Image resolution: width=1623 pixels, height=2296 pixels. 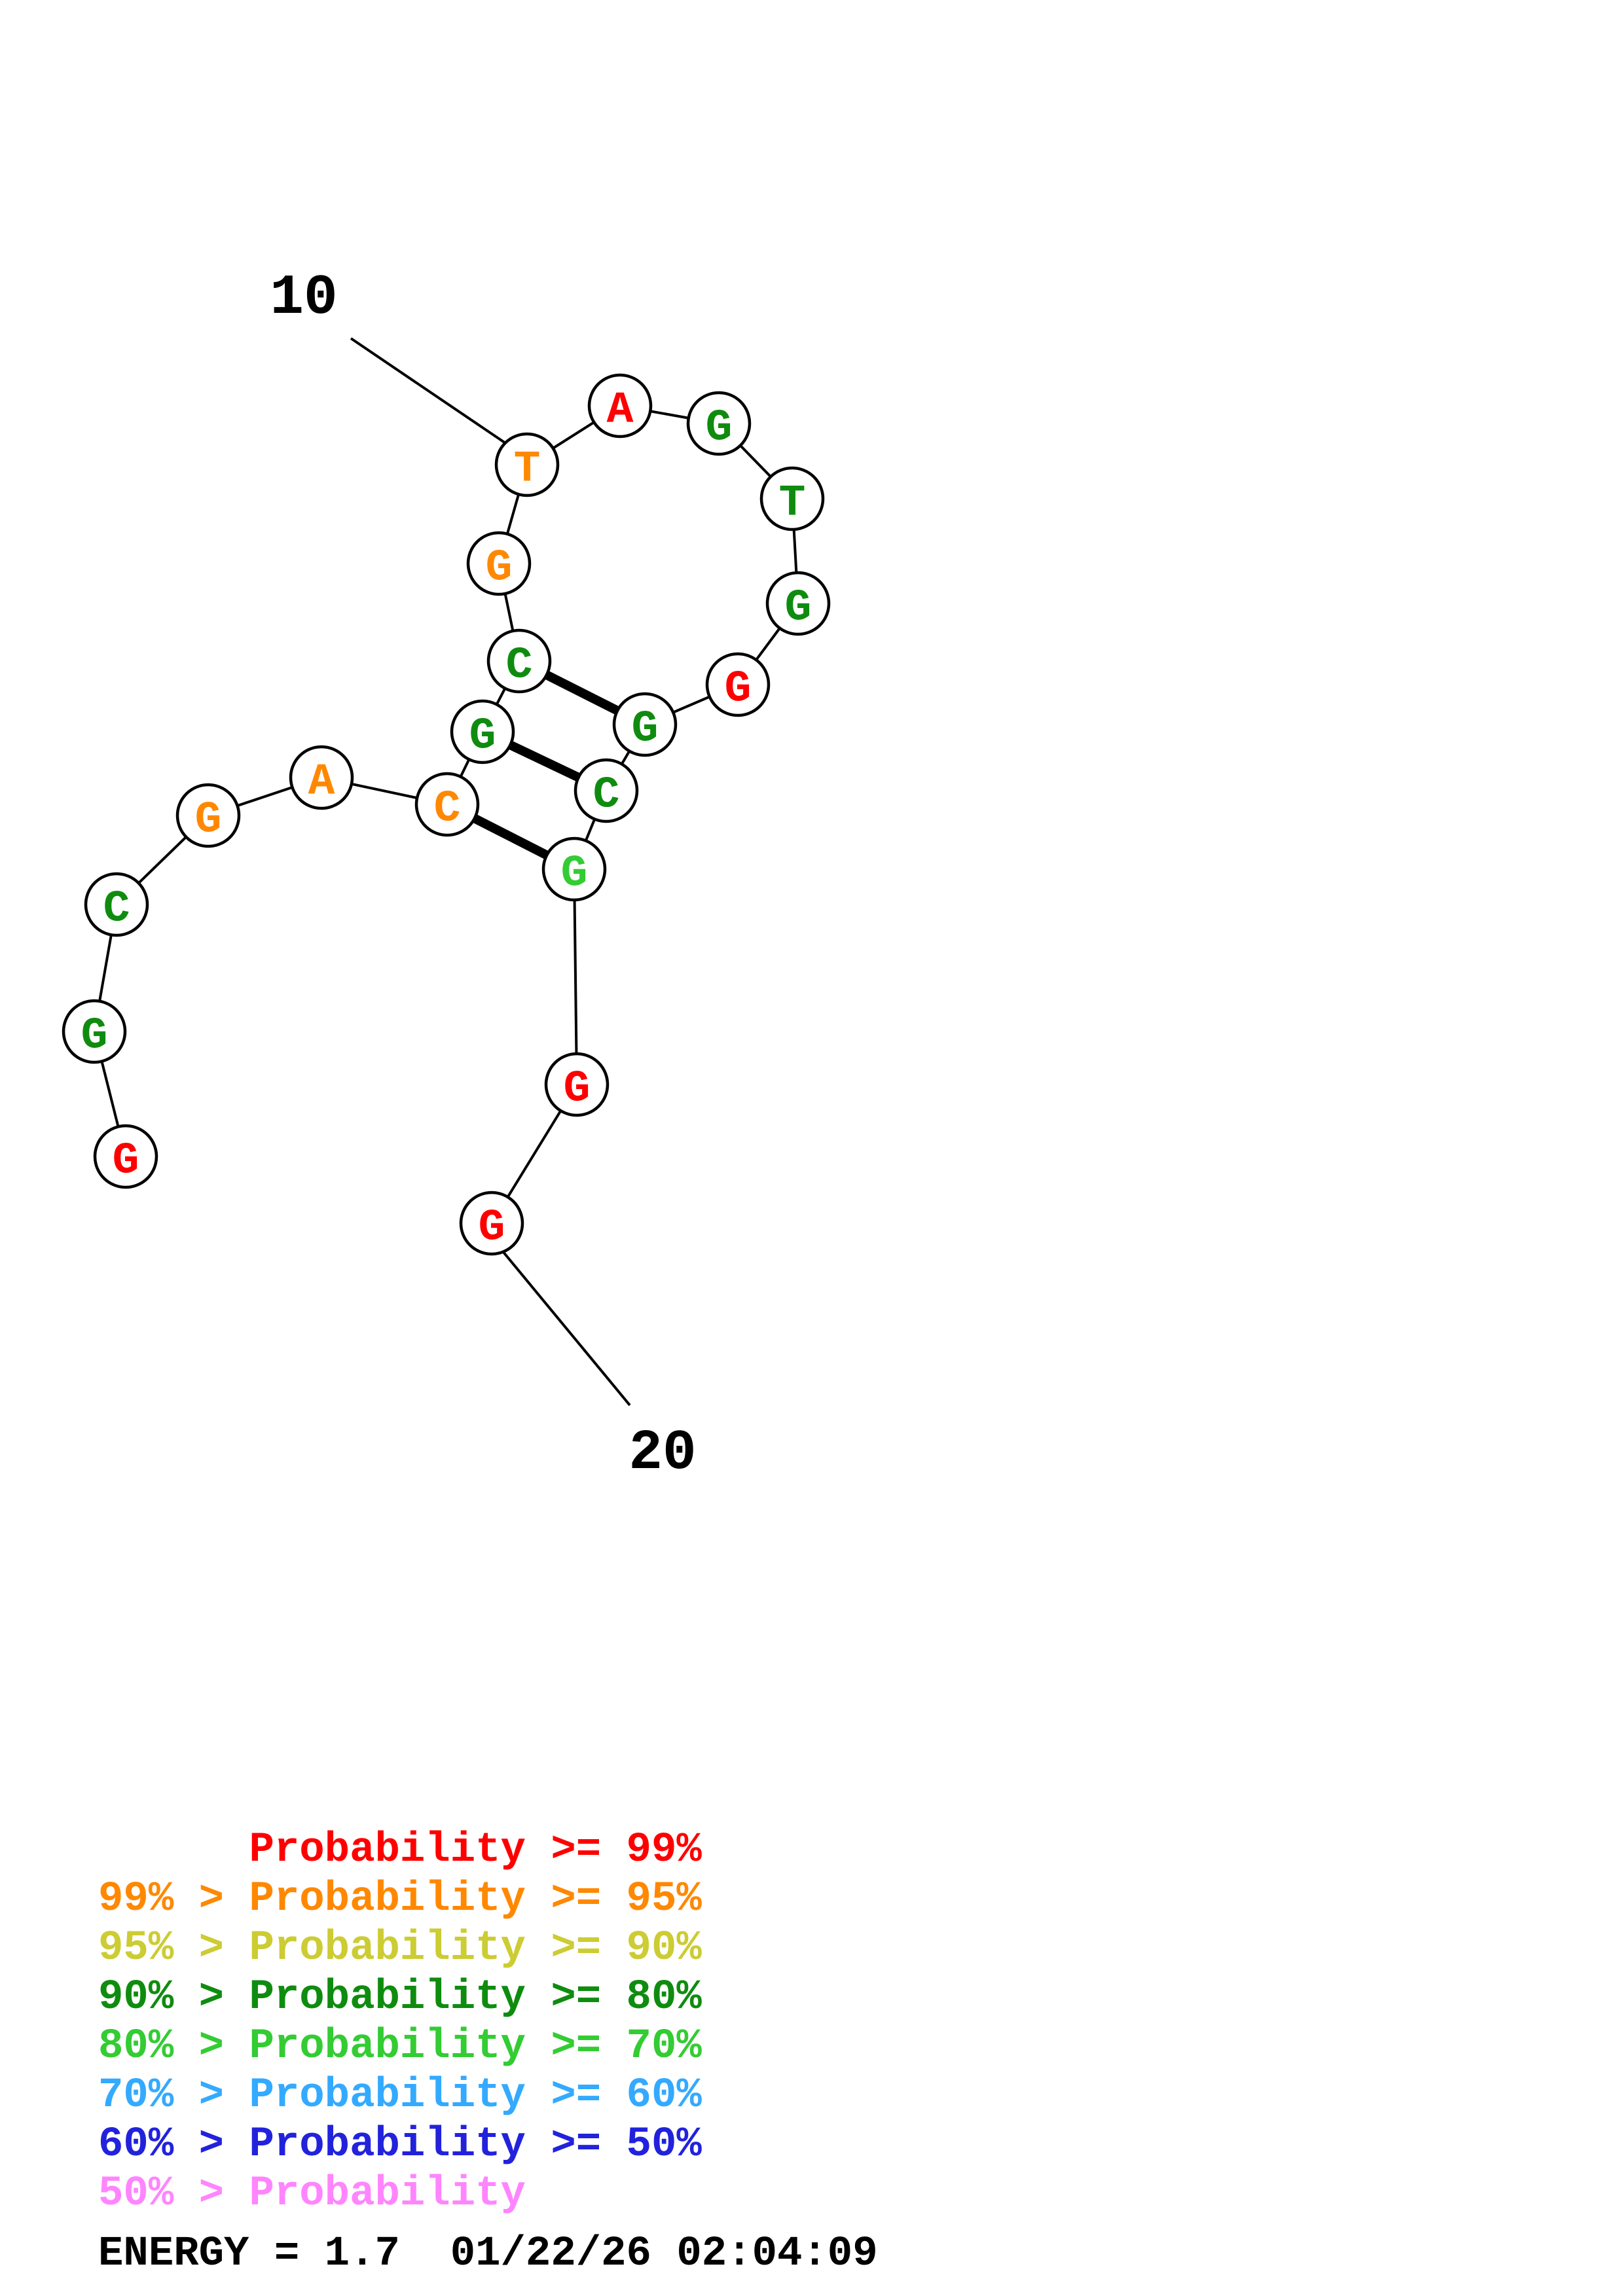 What do you see at coordinates (400, 1899) in the screenshot?
I see `legend-row: 99% > Probability >= 95%` at bounding box center [400, 1899].